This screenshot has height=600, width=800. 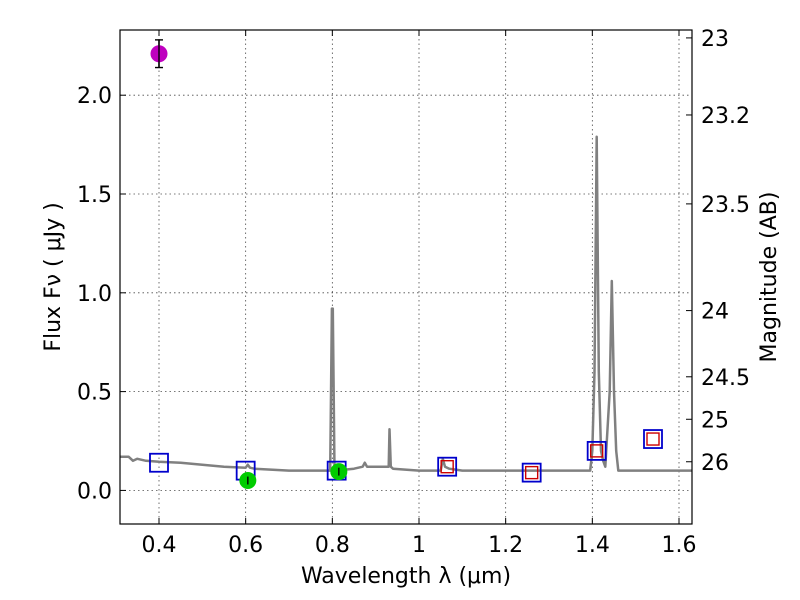 I want to click on y2-tick-label: 25, so click(x=715, y=420).